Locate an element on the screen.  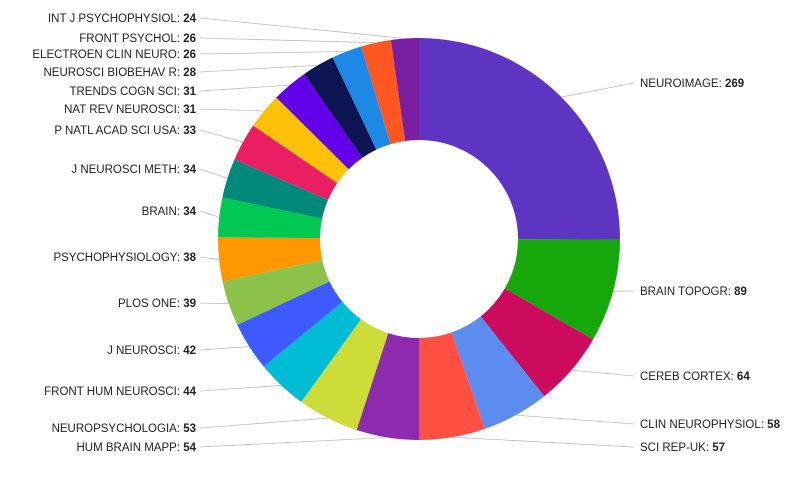
slice-label: NEUROSCI BIOBEHAV R: 28 is located at coordinates (119, 73).